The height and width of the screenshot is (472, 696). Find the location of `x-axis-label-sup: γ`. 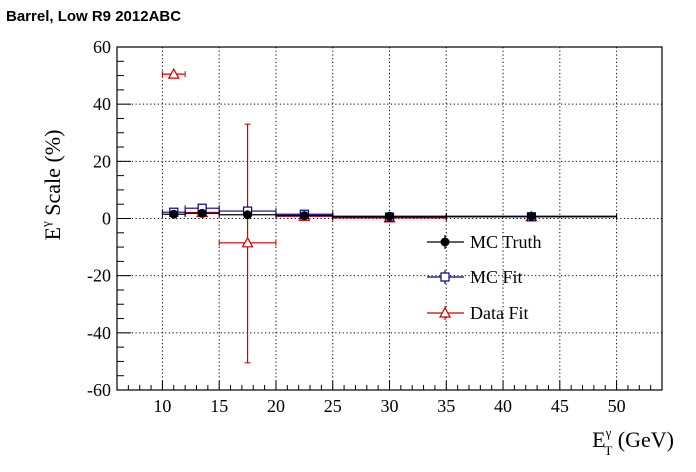

x-axis-label-sup: γ is located at coordinates (608, 432).